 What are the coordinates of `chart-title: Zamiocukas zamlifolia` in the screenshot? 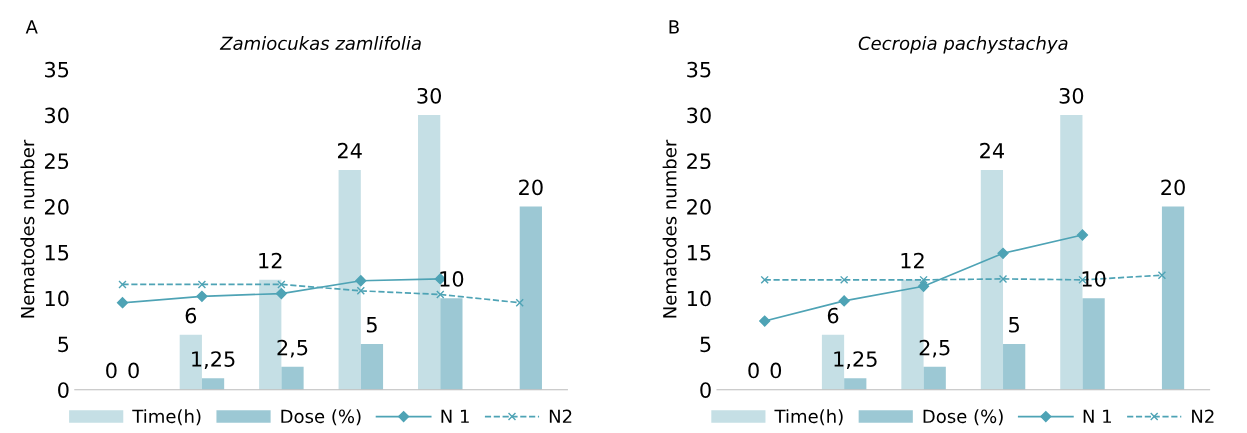 It's located at (320, 43).